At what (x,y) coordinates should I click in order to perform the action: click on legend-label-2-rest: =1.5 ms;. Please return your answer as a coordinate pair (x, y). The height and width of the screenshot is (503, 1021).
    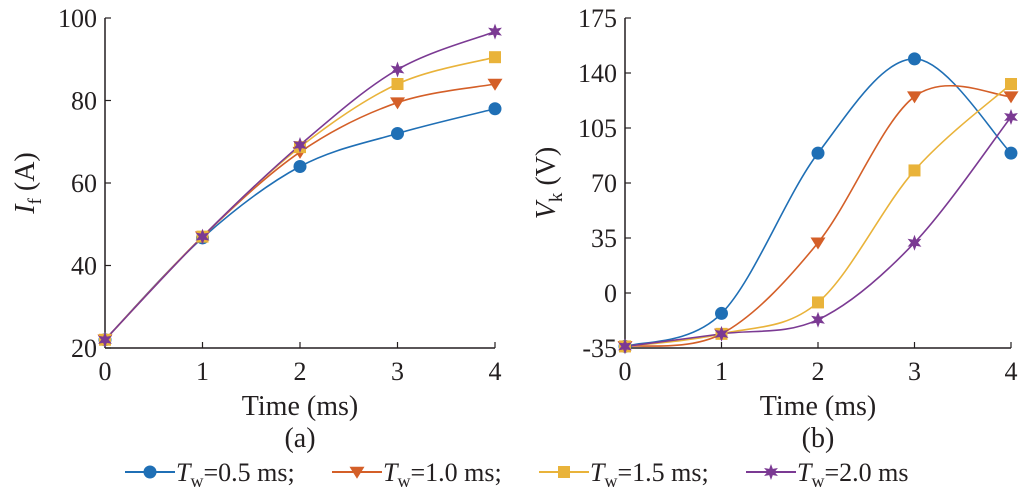
    Looking at the image, I should click on (662, 472).